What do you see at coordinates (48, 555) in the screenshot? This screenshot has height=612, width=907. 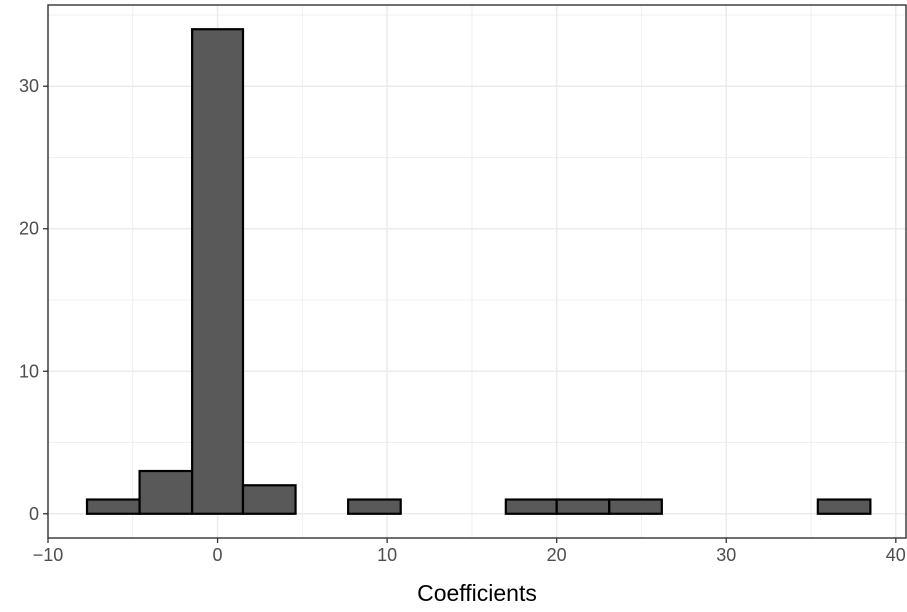 I see `x-tick-label: −10` at bounding box center [48, 555].